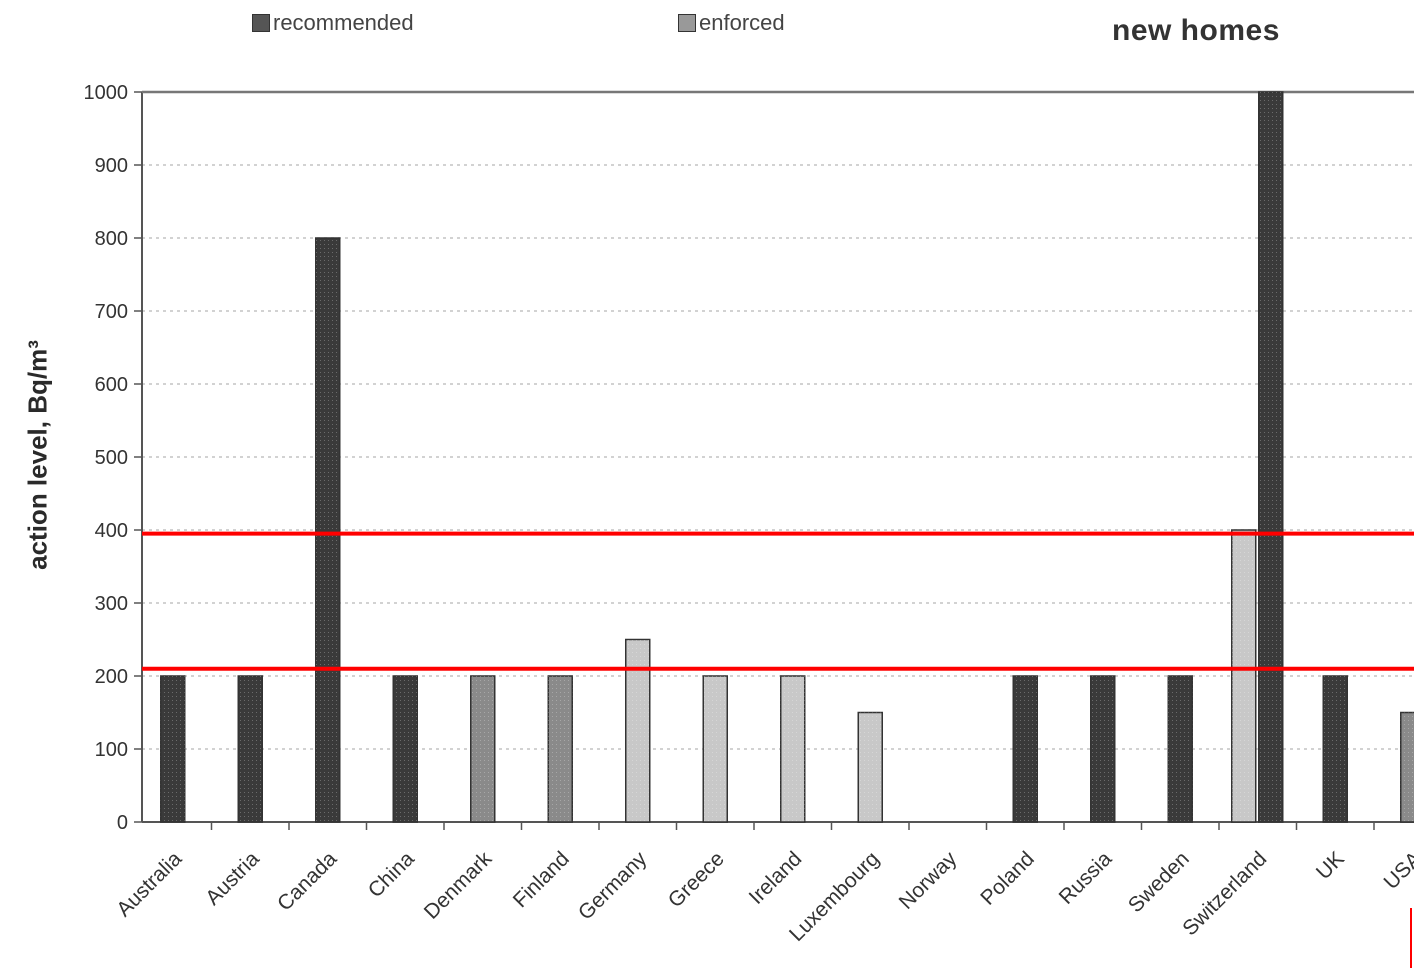  Describe the element at coordinates (149, 884) in the screenshot. I see `x-tick-label: Australia` at that location.